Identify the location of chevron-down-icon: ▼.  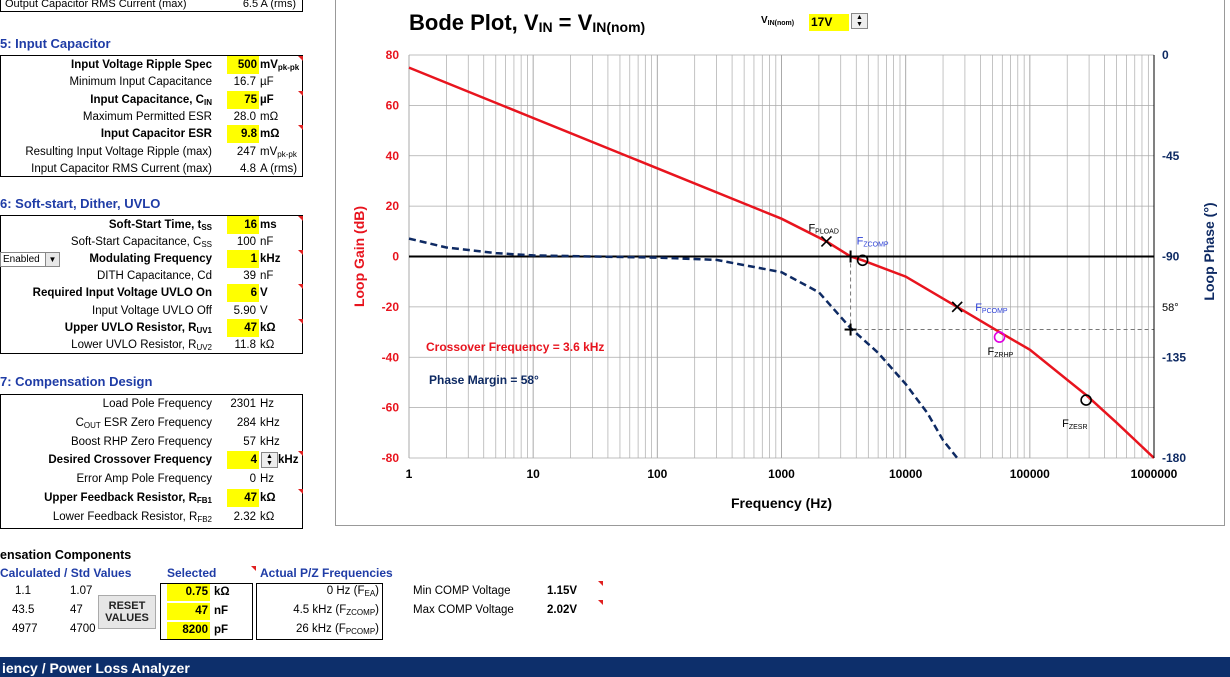
(52, 259).